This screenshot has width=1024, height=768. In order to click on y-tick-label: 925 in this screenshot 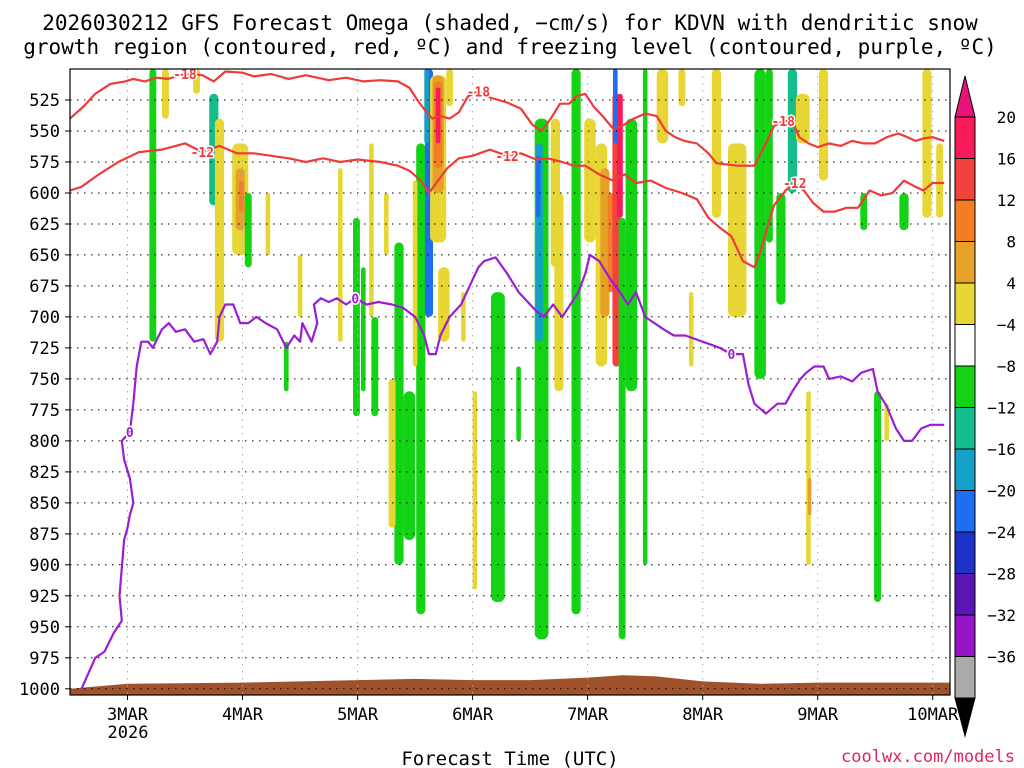, I will do `click(44, 597)`.